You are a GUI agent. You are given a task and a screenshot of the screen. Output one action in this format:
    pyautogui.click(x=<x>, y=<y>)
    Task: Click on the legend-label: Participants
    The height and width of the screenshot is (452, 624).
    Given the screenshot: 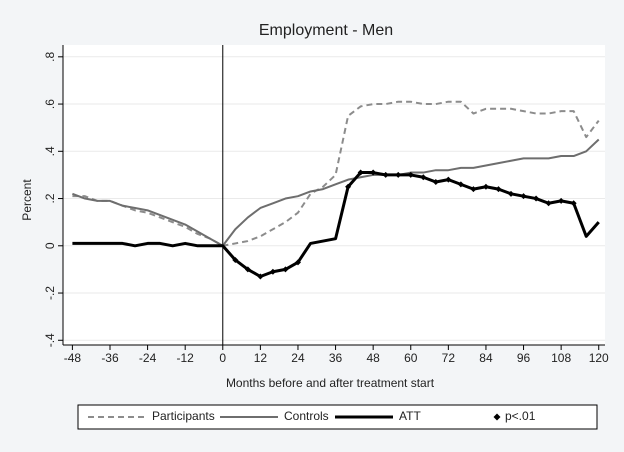 What is the action you would take?
    pyautogui.click(x=183, y=416)
    